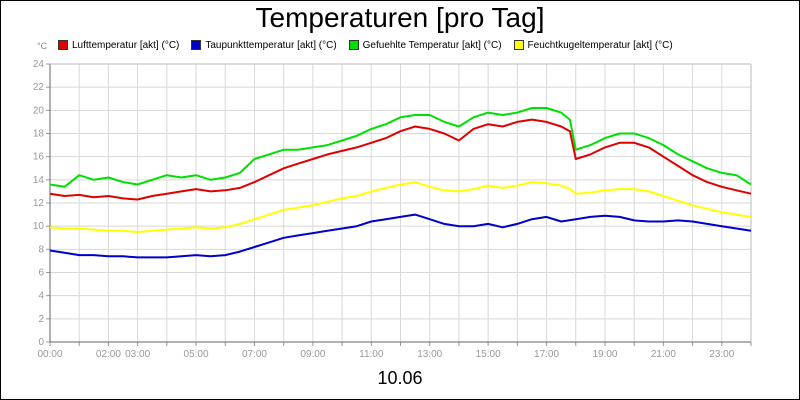 The width and height of the screenshot is (800, 400). Describe the element at coordinates (41, 273) in the screenshot. I see `y-tick-label: 6` at that location.